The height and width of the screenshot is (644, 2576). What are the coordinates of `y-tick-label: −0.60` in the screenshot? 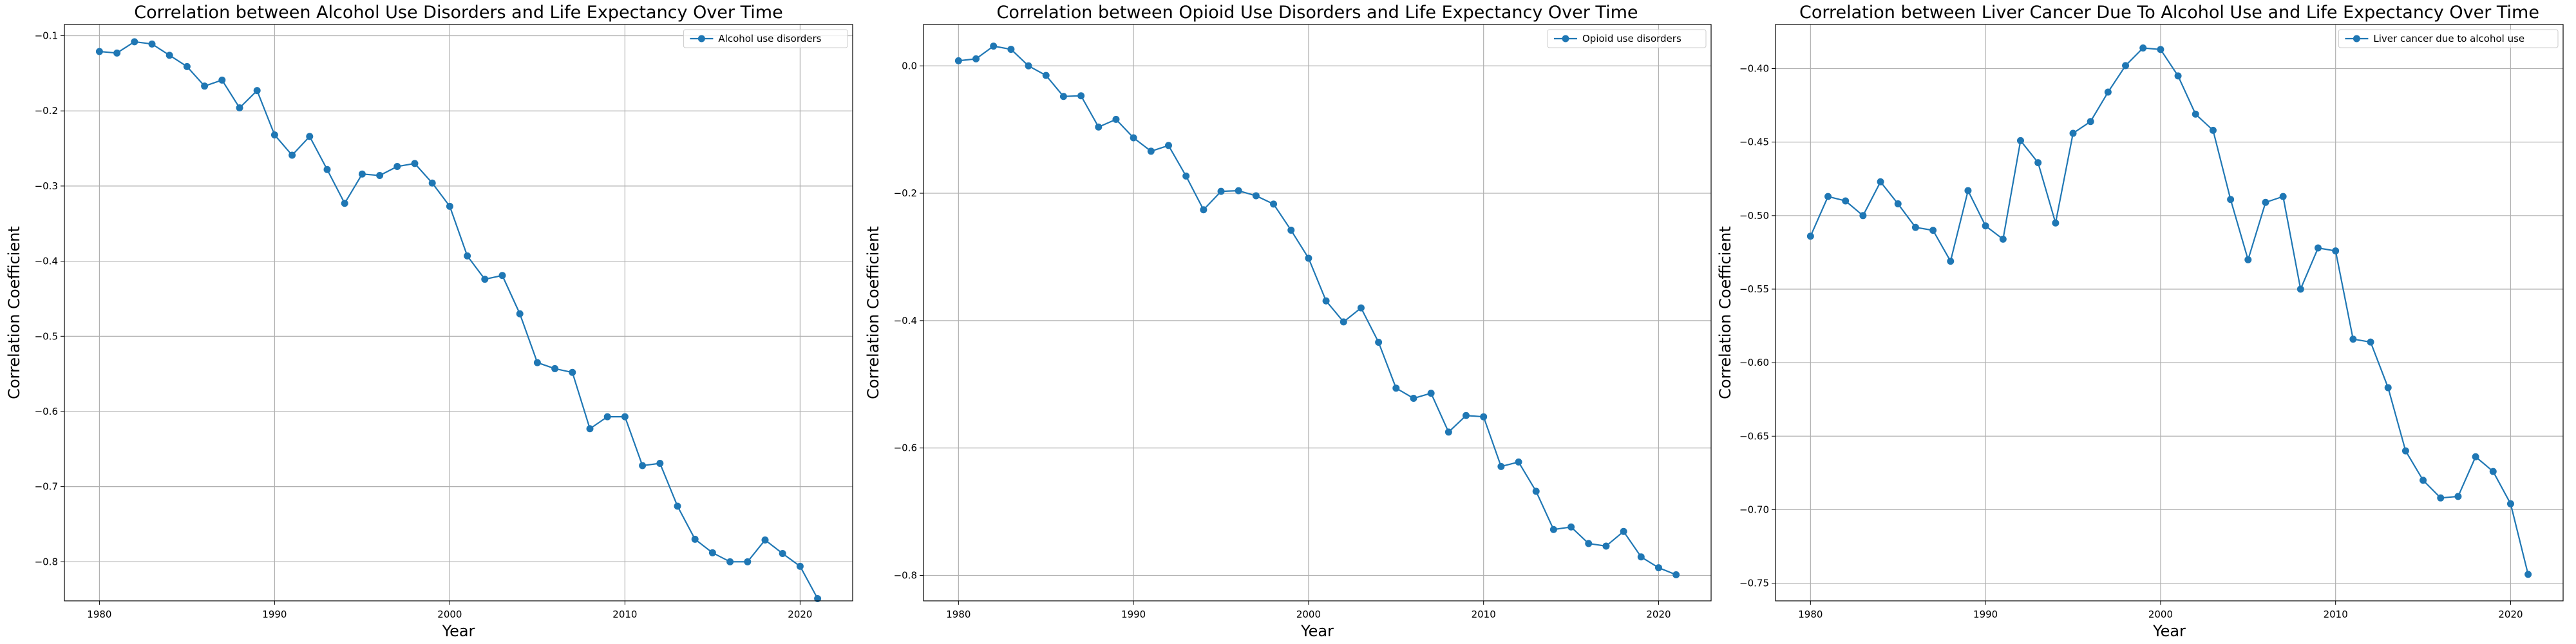 It's located at (1754, 363).